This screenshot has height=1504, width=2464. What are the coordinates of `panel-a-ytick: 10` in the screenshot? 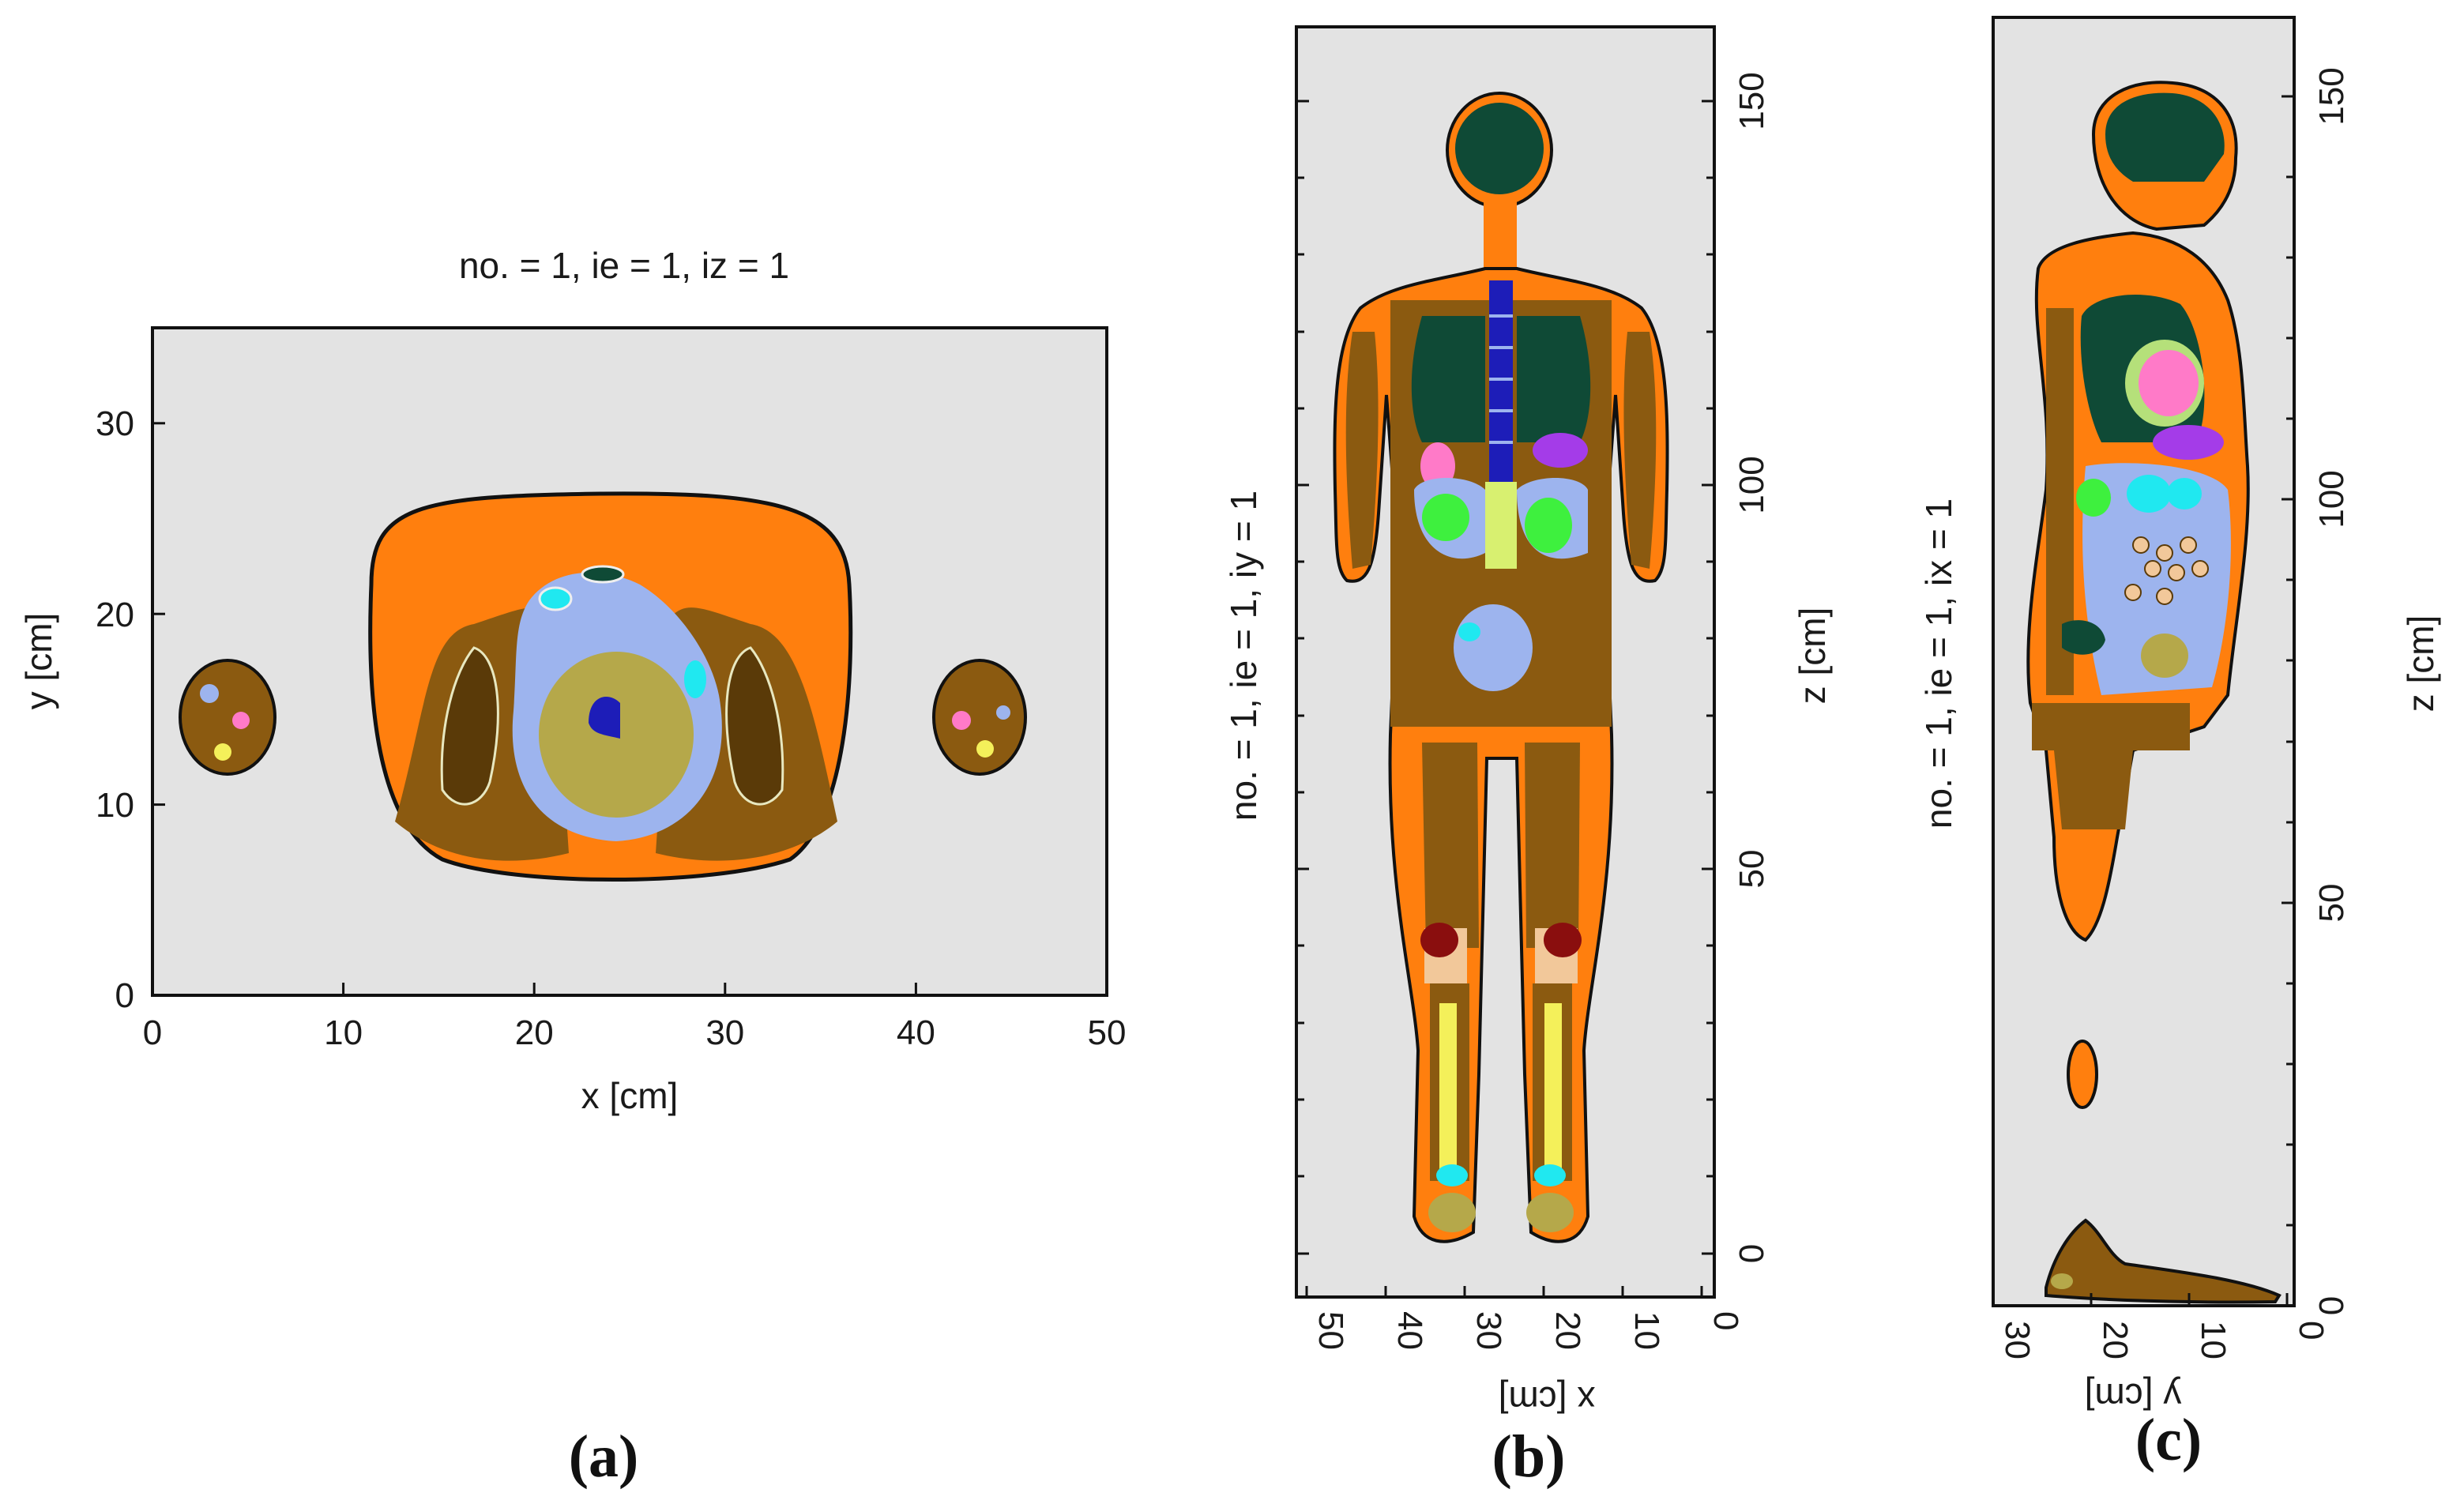 It's located at (115, 805).